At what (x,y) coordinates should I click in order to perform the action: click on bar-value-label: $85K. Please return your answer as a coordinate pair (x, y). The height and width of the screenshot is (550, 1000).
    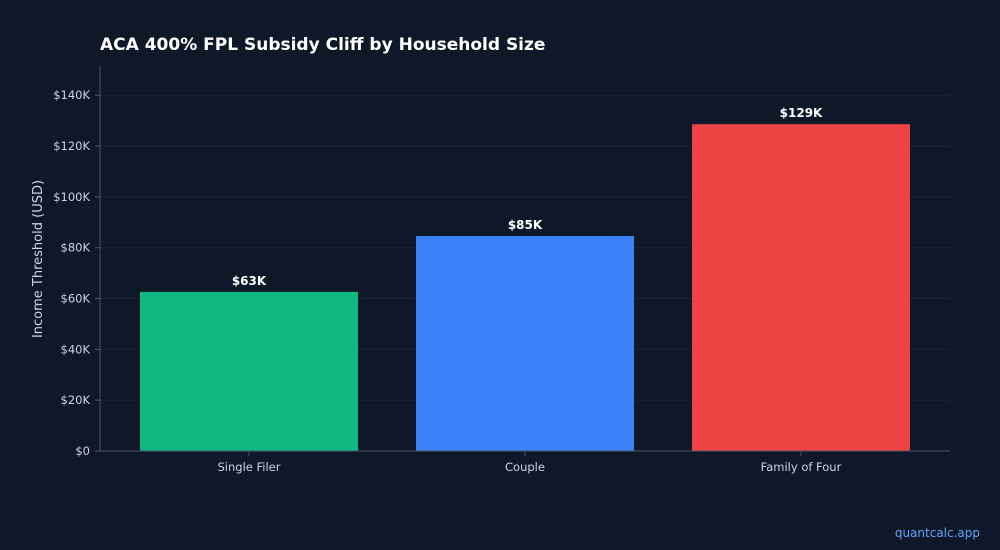
    Looking at the image, I should click on (525, 225).